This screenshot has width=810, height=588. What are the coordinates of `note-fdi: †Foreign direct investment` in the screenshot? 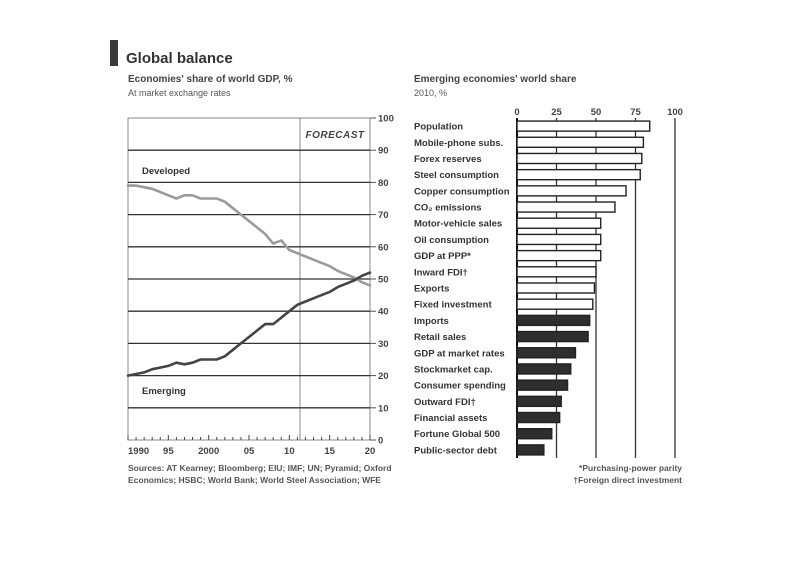 It's located at (627, 480).